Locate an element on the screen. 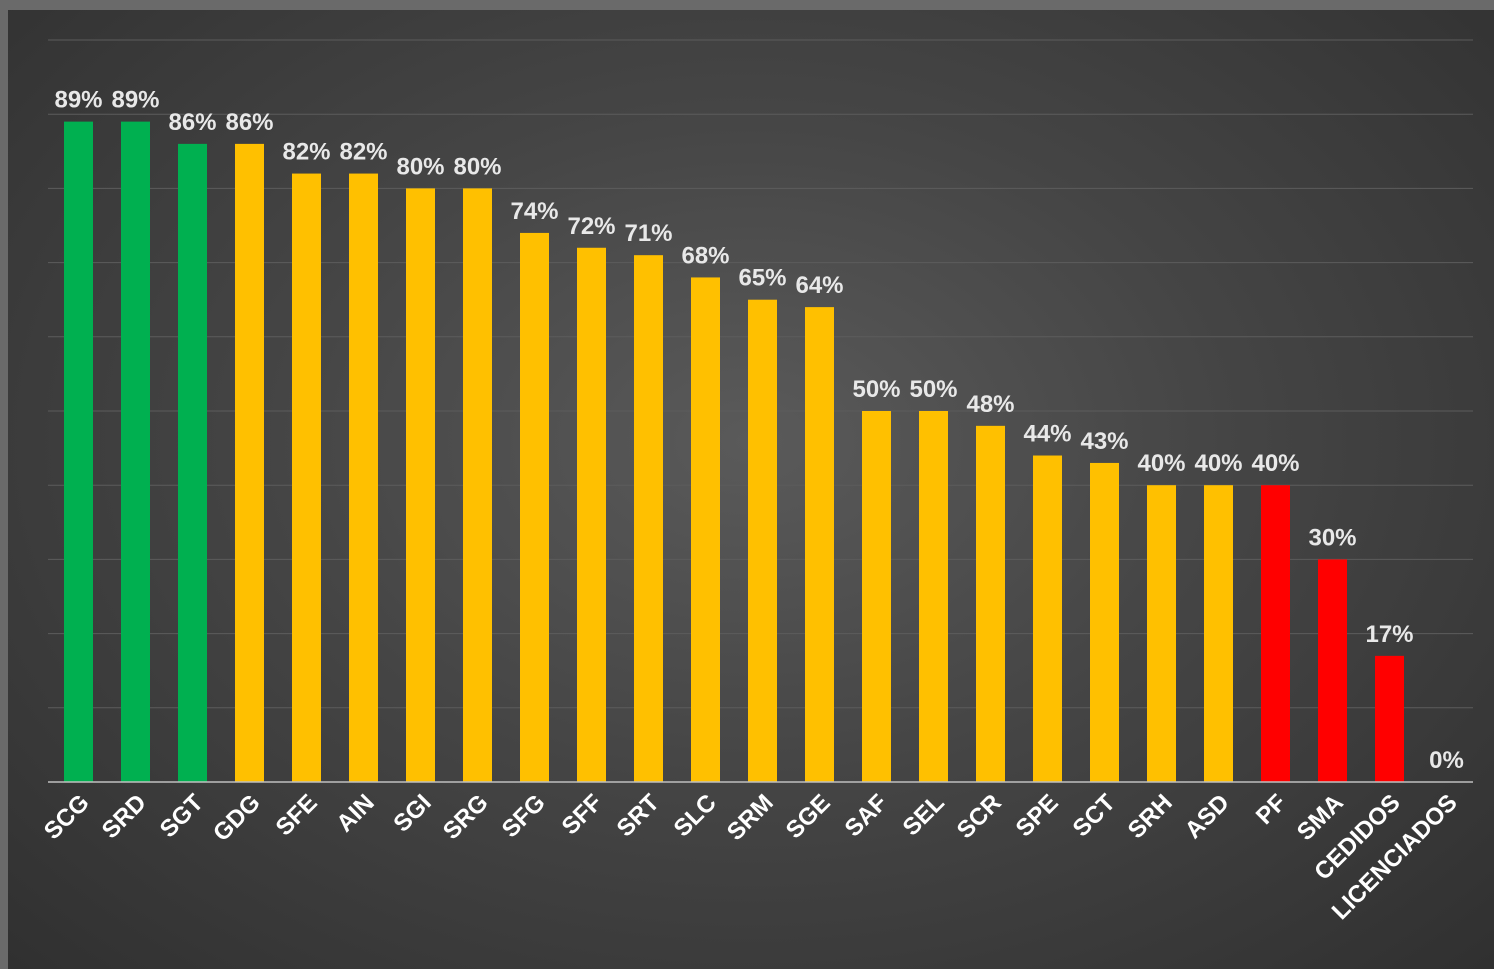 The height and width of the screenshot is (969, 1494). value-label-srh: 40% is located at coordinates (1161, 463).